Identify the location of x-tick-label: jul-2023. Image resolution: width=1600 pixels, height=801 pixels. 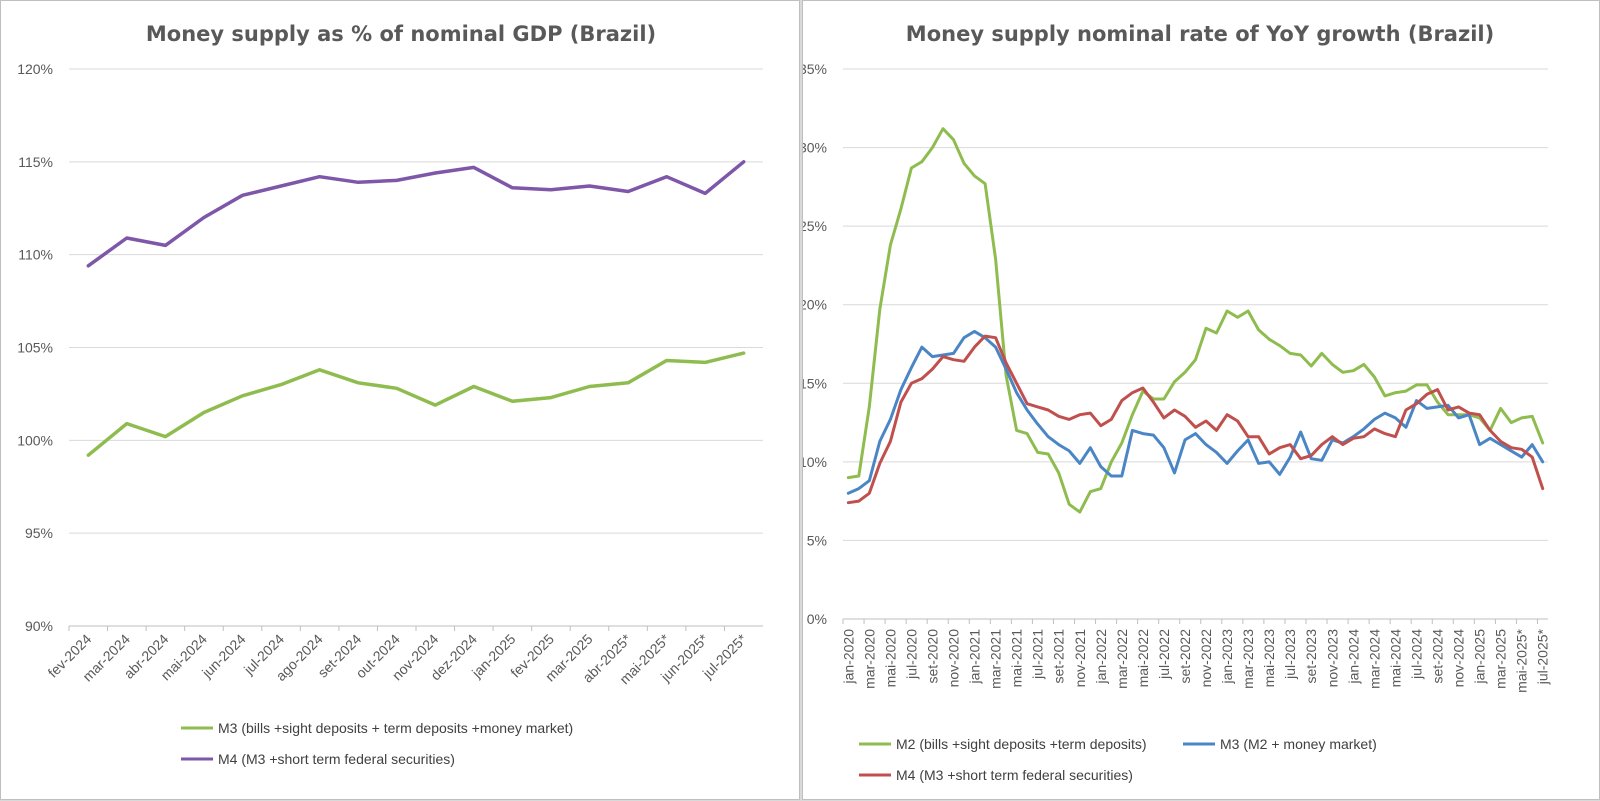
(1290, 654).